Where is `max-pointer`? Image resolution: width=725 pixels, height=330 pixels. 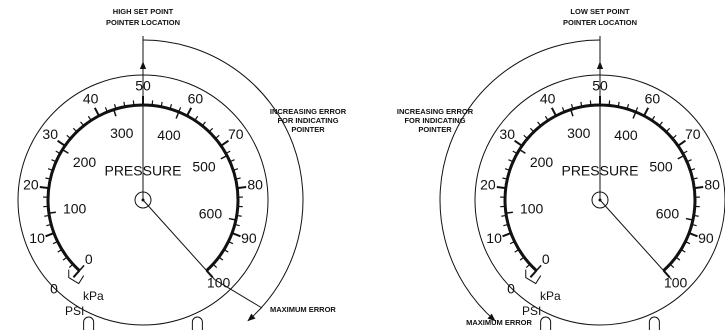
max-pointer is located at coordinates (635, 239).